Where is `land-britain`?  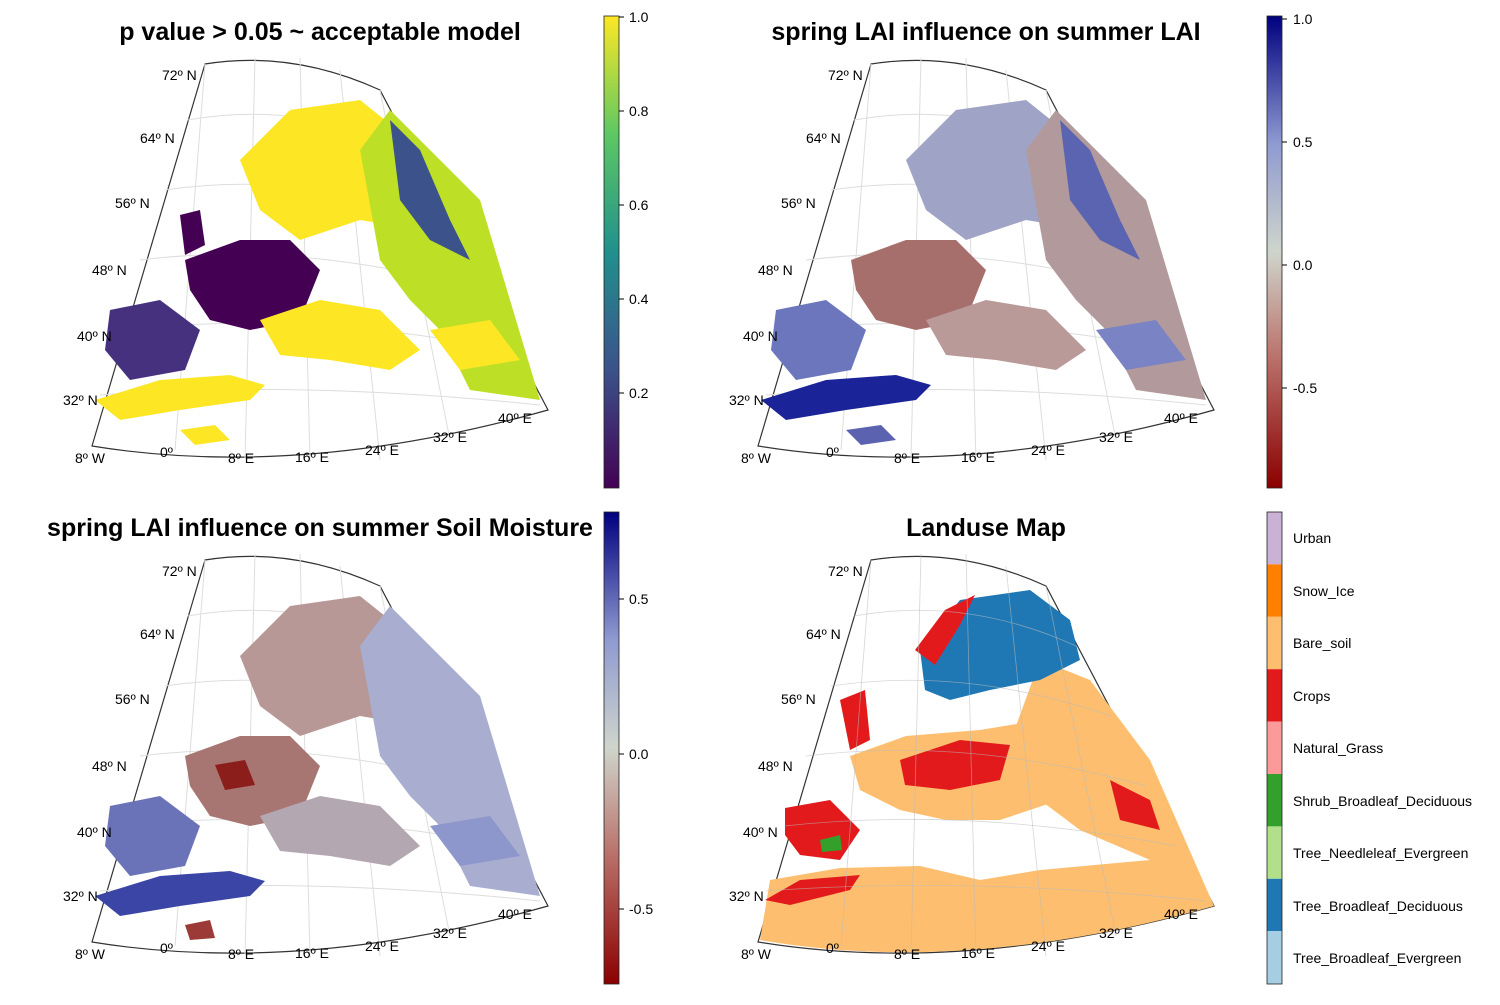 land-britain is located at coordinates (192, 232).